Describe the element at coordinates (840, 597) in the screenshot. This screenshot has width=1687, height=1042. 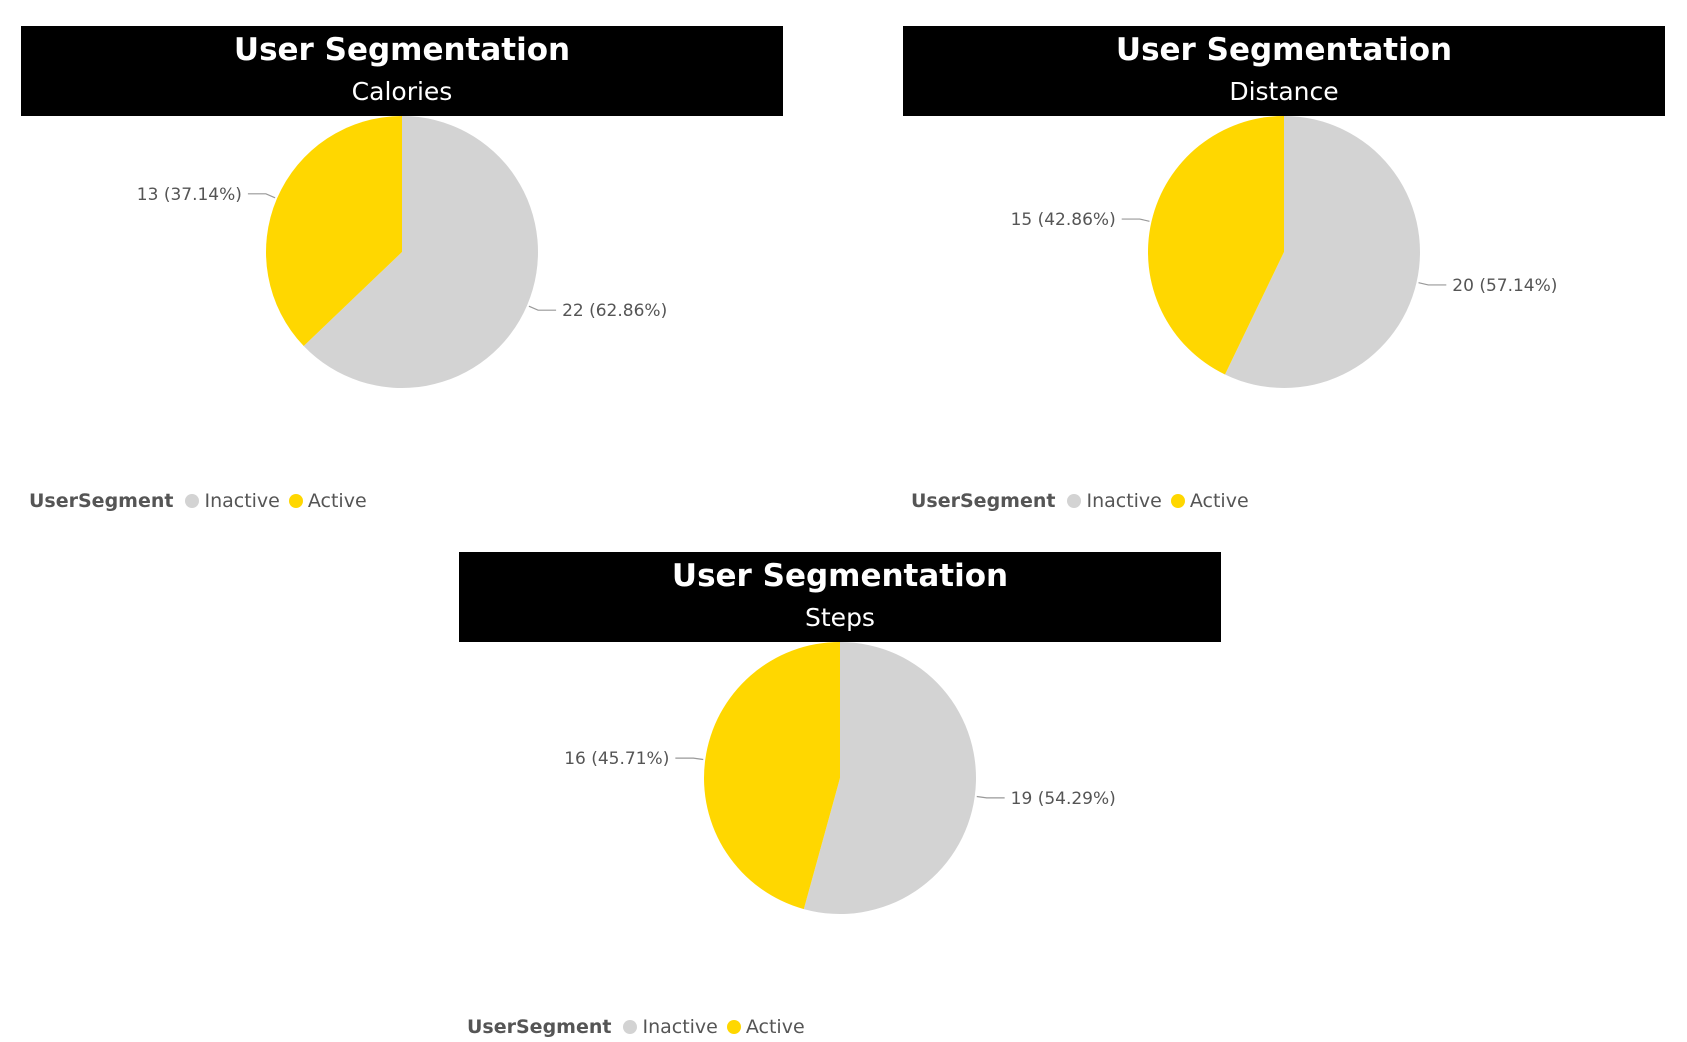
I see `chart-header: User Segmentation Steps` at that location.